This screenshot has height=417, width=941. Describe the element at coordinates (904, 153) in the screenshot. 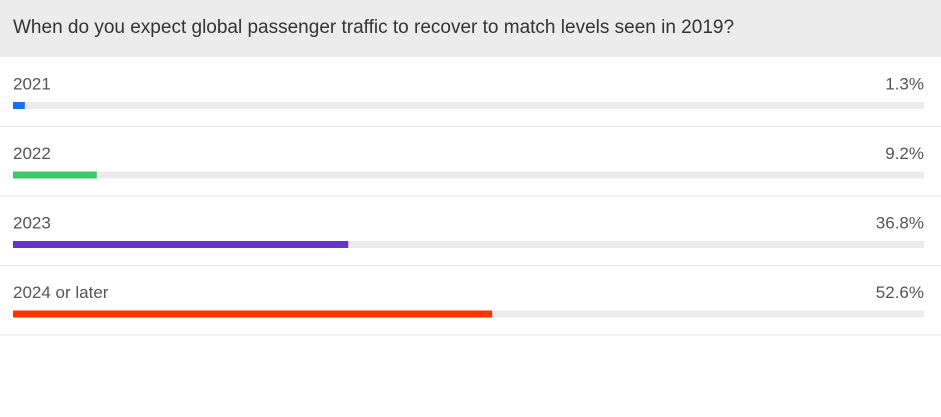

I see `percent-label: 9.2%` at that location.